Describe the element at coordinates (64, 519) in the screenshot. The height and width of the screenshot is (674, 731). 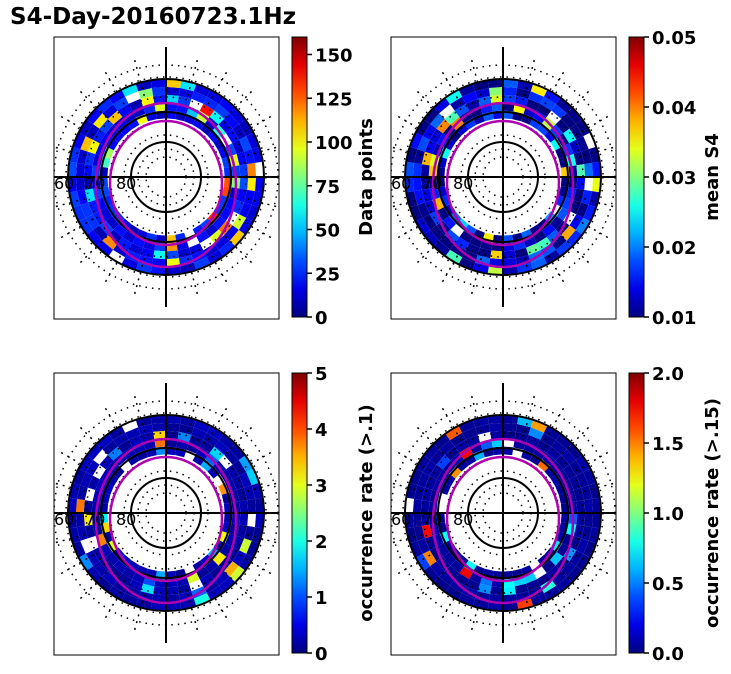
I see `radial-tick-label: 60` at that location.